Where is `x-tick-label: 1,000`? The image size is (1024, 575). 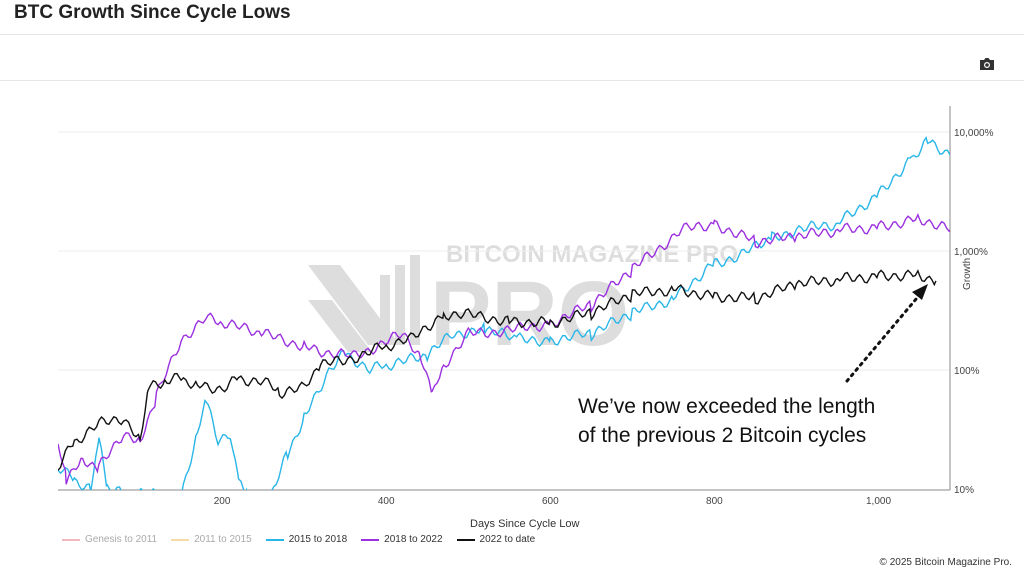 x-tick-label: 1,000 is located at coordinates (878, 501).